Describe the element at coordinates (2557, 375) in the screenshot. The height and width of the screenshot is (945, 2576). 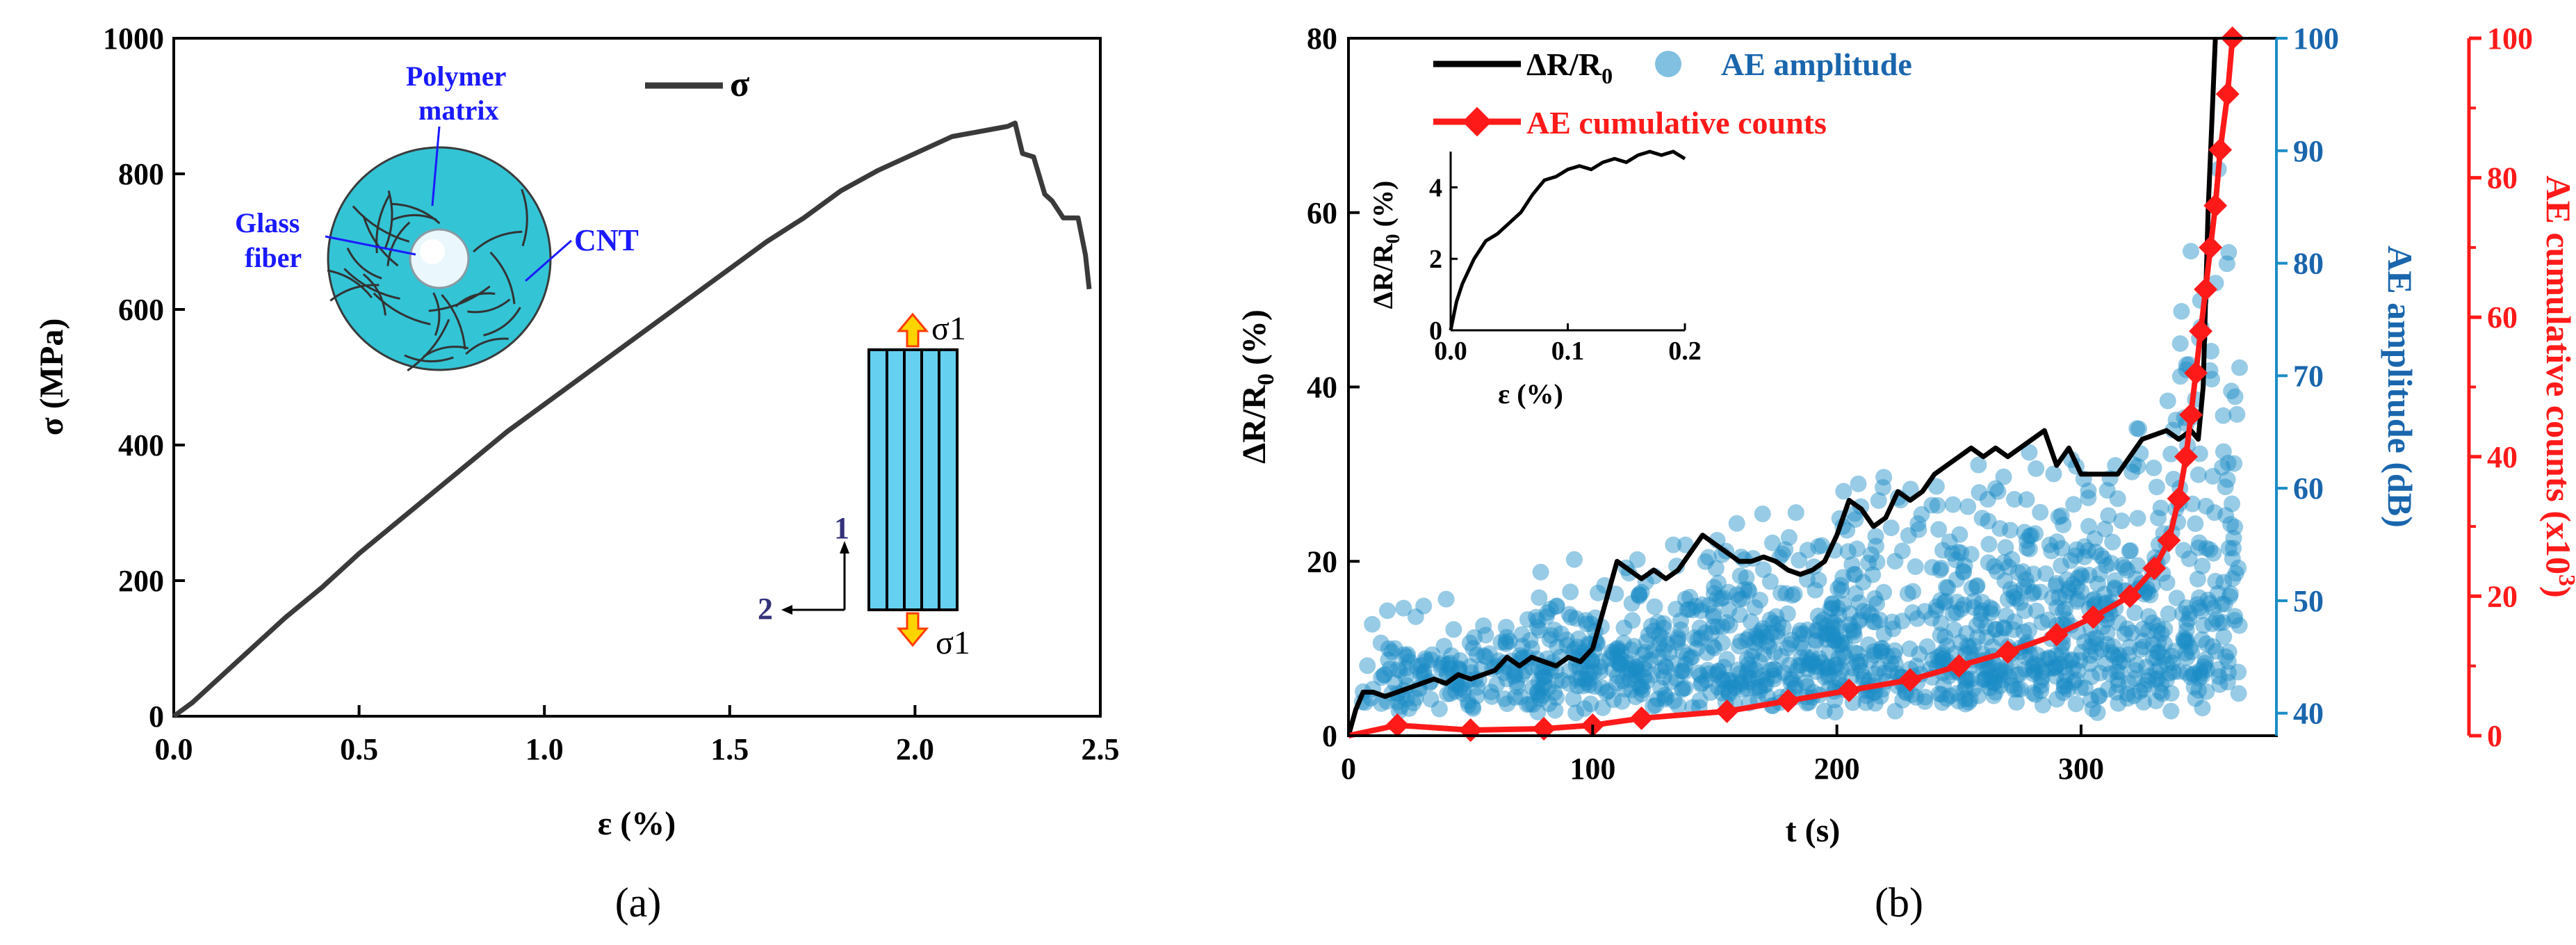
I see `chart-b-ylabel-counts-main: AE cumulative counts (x10` at that location.